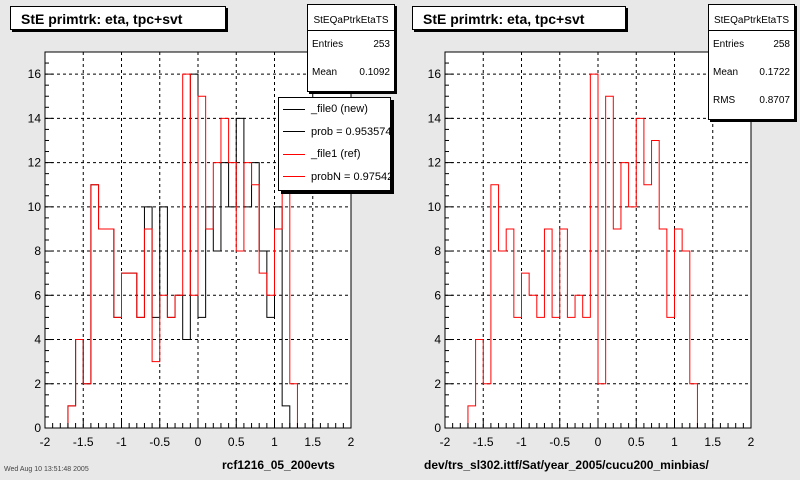  I want to click on right-xtick-label-5: 0.5, so click(636, 442).